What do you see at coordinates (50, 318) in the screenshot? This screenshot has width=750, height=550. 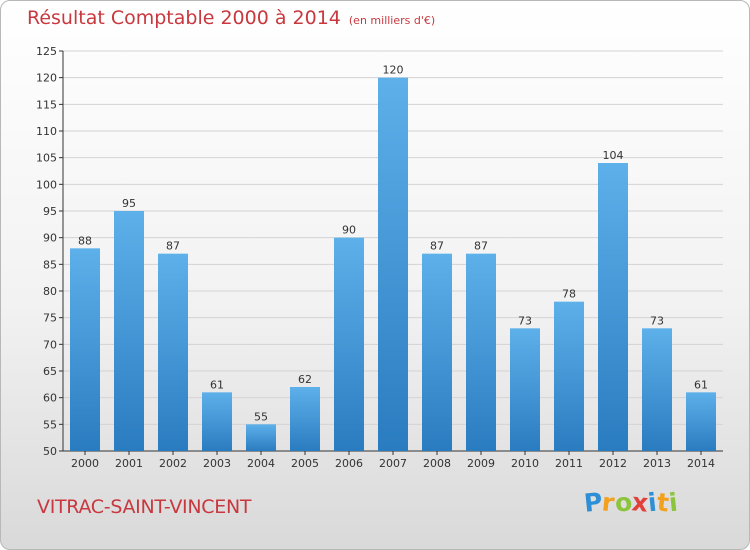 I see `y-tick-label: 75` at bounding box center [50, 318].